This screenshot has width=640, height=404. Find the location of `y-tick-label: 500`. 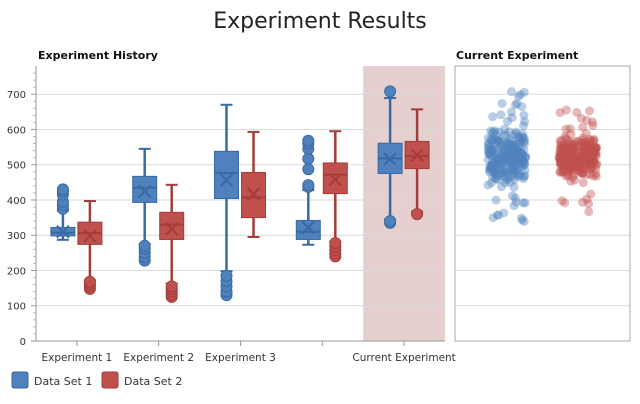

y-tick-label: 500 is located at coordinates (16, 166).